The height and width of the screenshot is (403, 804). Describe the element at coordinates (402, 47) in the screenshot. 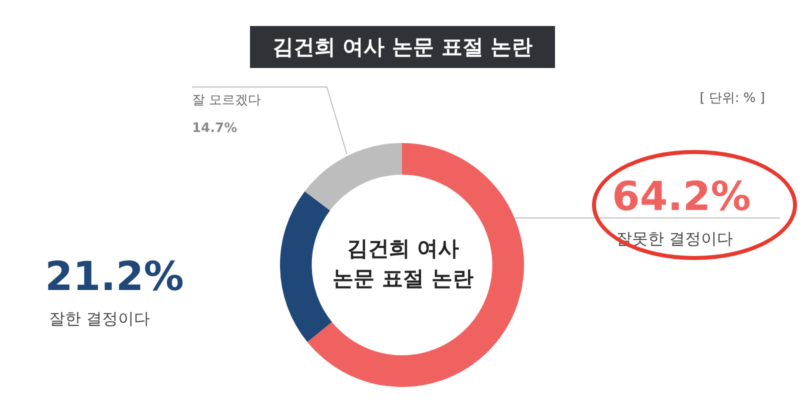

I see `chart-title: 김건희 여사 논문 표절 논란` at that location.